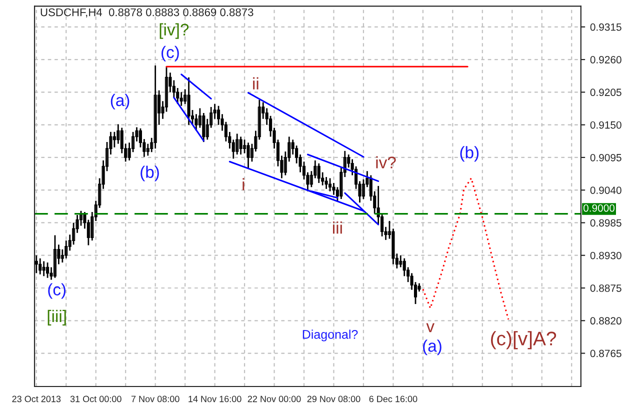  What do you see at coordinates (606, 288) in the screenshot?
I see `y-tick-label: 0.8875` at bounding box center [606, 288].